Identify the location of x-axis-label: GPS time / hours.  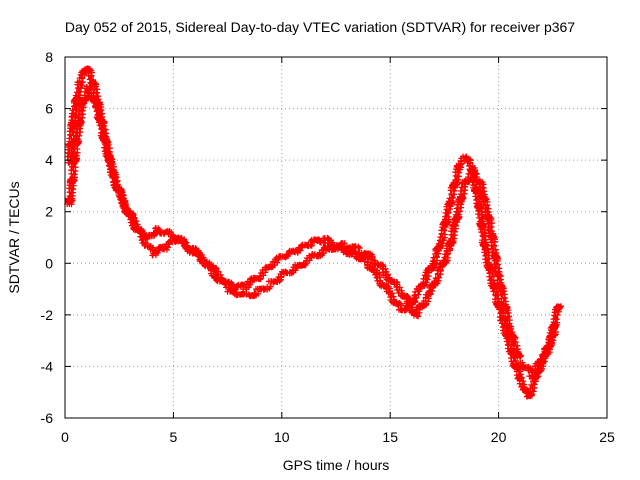
(336, 465).